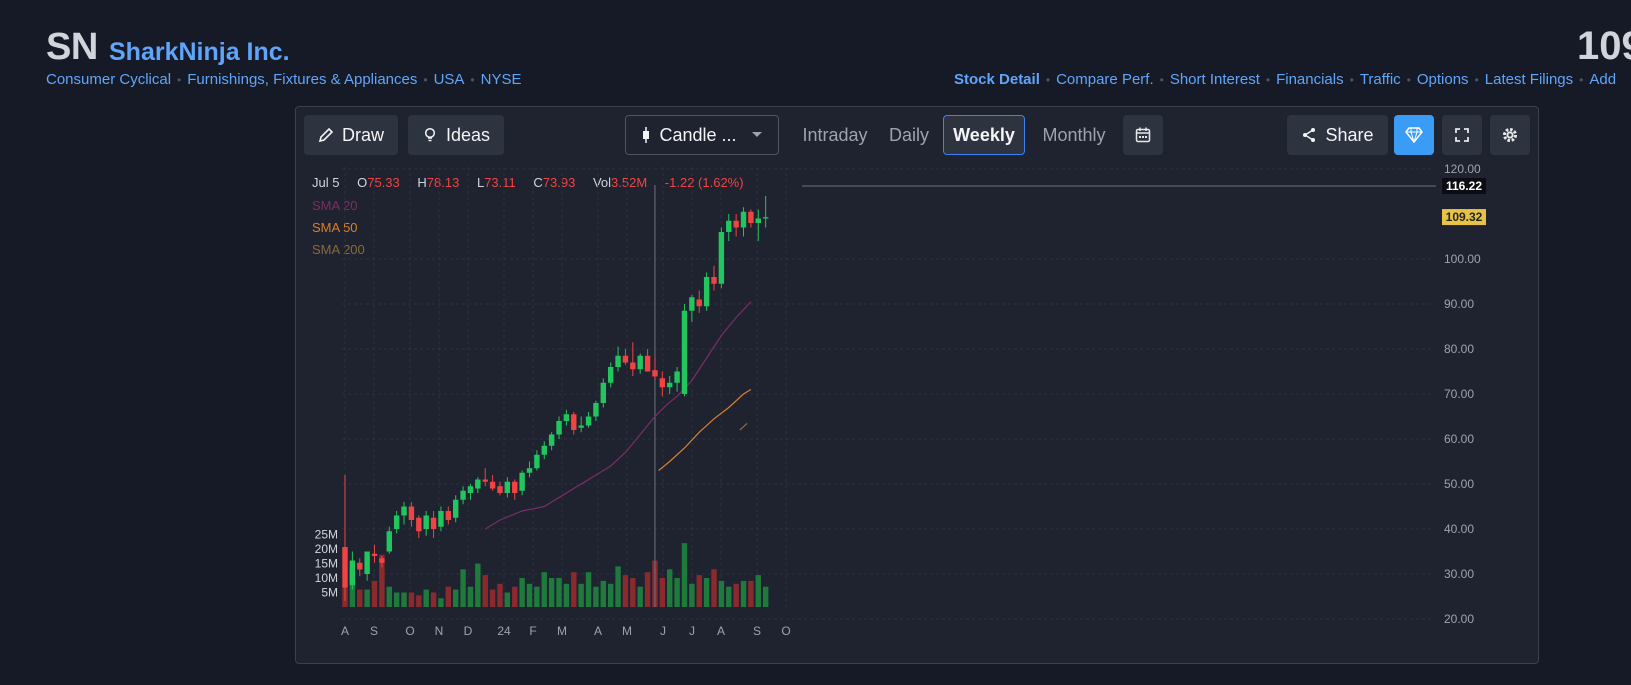  I want to click on x-tick-label: D, so click(468, 631).